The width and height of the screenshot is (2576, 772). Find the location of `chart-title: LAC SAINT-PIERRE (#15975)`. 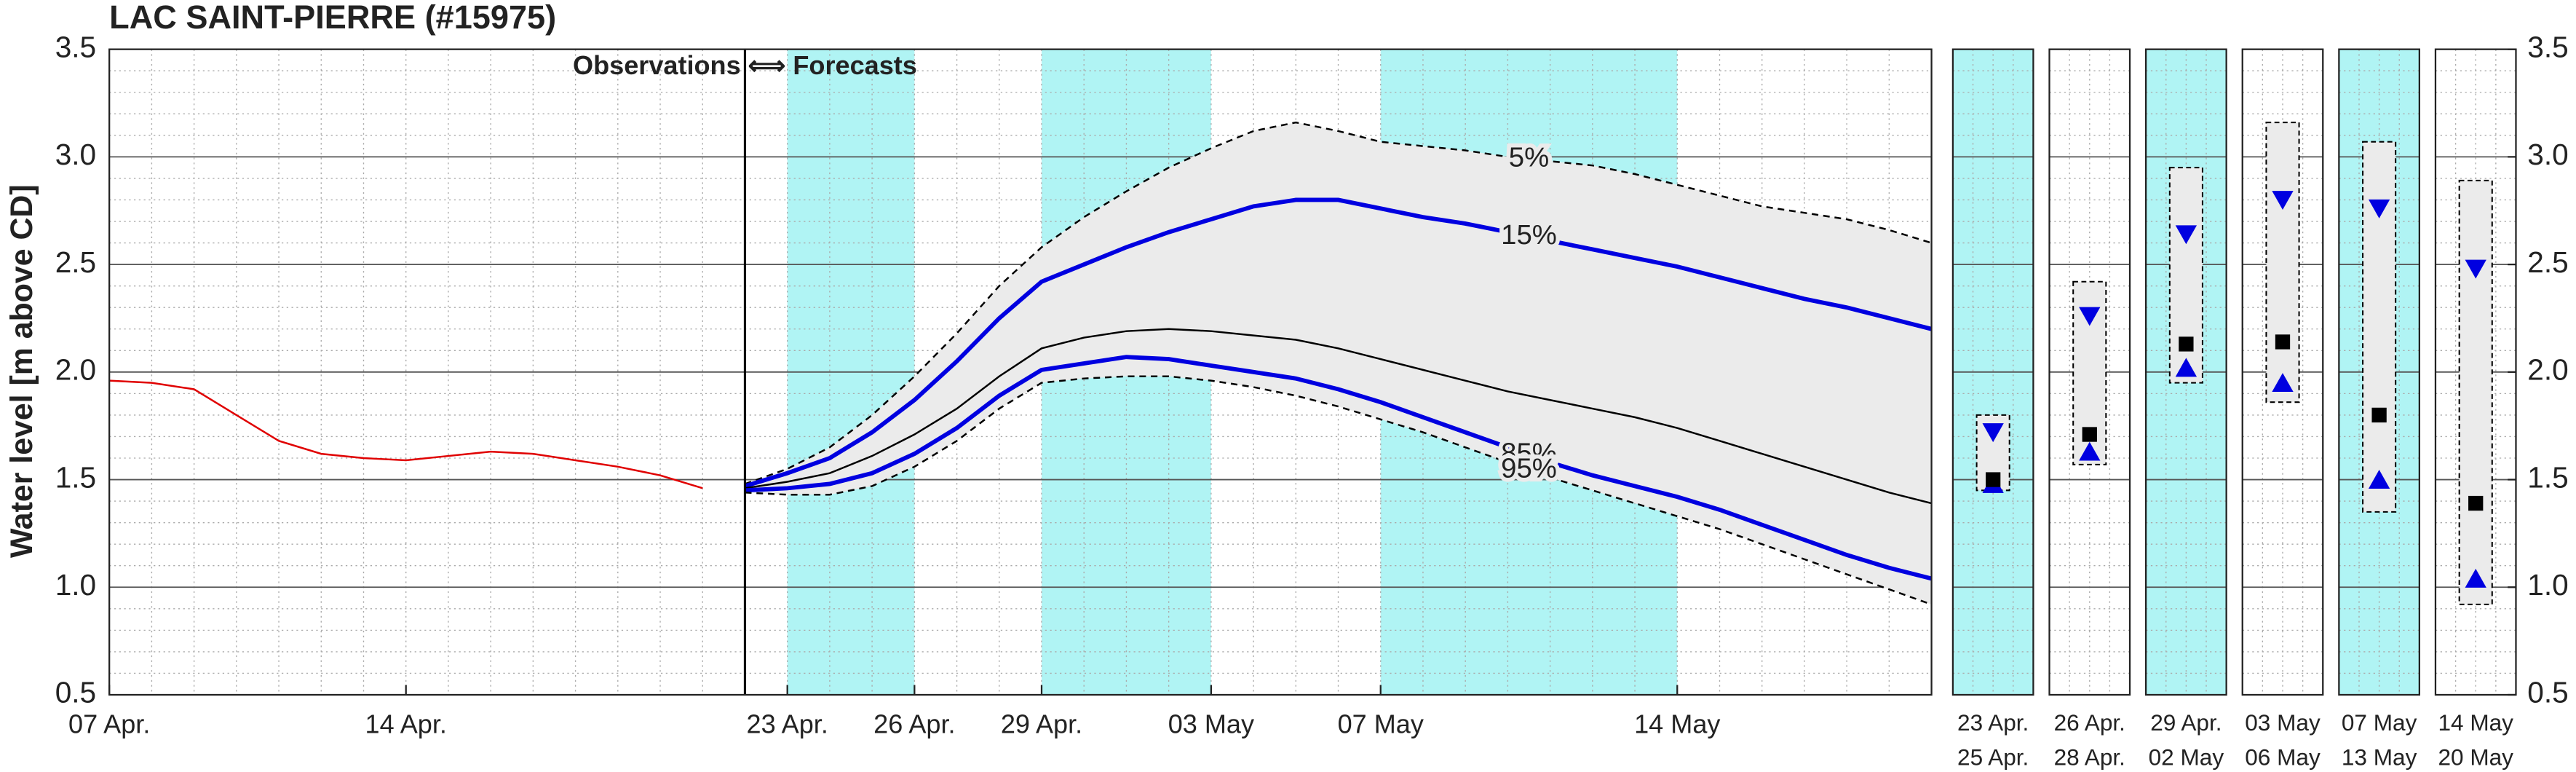

chart-title: LAC SAINT-PIERRE (#15975) is located at coordinates (332, 18).